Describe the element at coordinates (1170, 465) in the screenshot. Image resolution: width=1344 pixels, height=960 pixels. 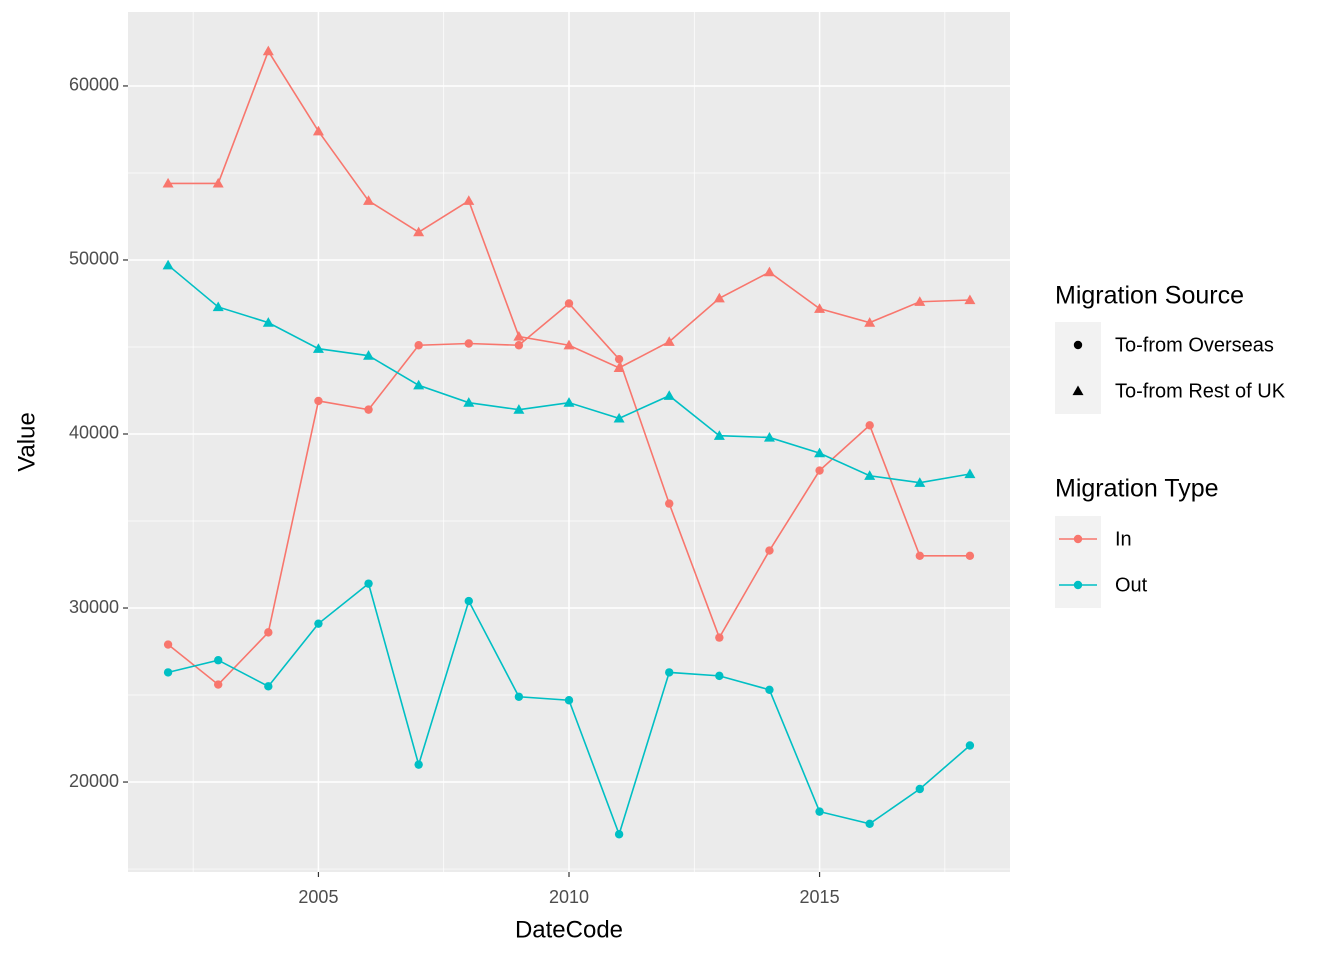
I see `legend: To-from Overseas To-from Rest of UK In Out` at that location.